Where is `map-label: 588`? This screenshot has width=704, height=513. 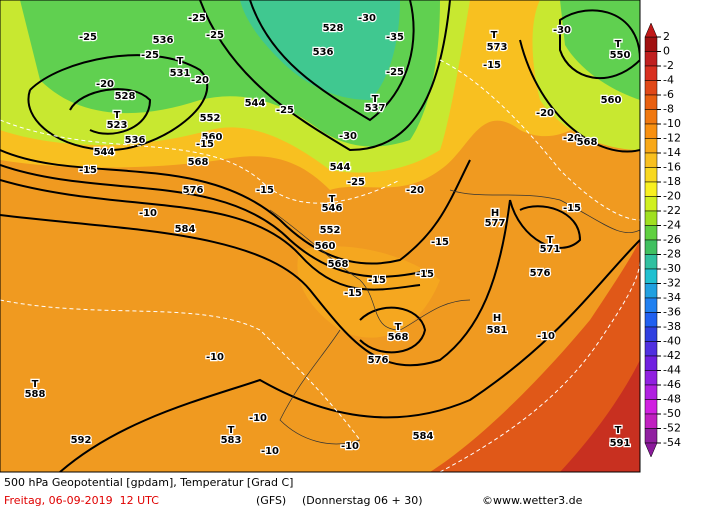 map-label: 588 is located at coordinates (35, 394).